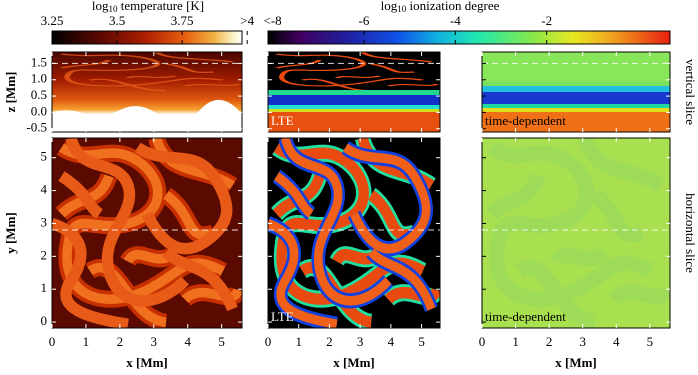 This screenshot has height=375, width=698. Describe the element at coordinates (52, 20) in the screenshot. I see `colorbar-tick-label: 3.25` at that location.